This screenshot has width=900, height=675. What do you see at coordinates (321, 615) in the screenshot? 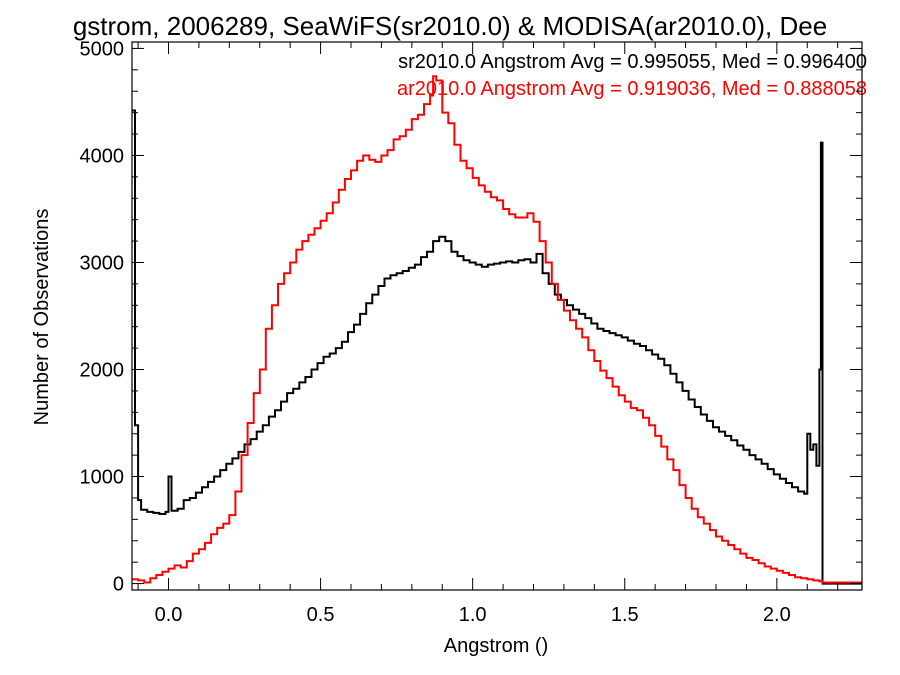
I see `x-tick-label: 0.5` at bounding box center [321, 615].